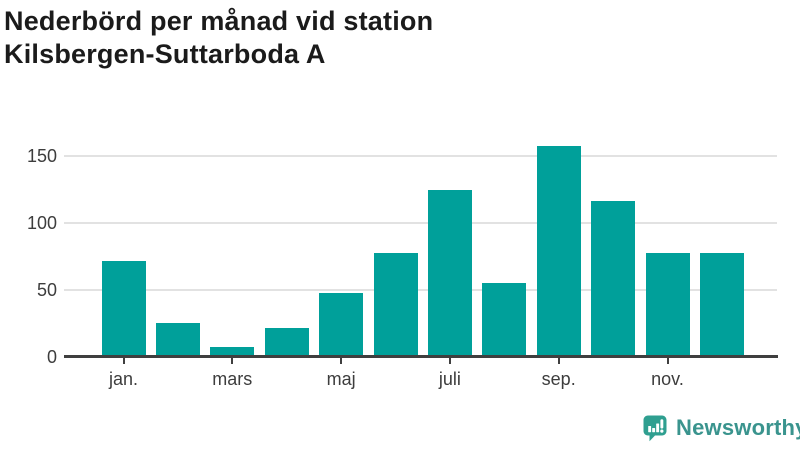 Image resolution: width=800 pixels, height=450 pixels. What do you see at coordinates (41, 155) in the screenshot?
I see `y-axis-tick-label: 150` at bounding box center [41, 155].